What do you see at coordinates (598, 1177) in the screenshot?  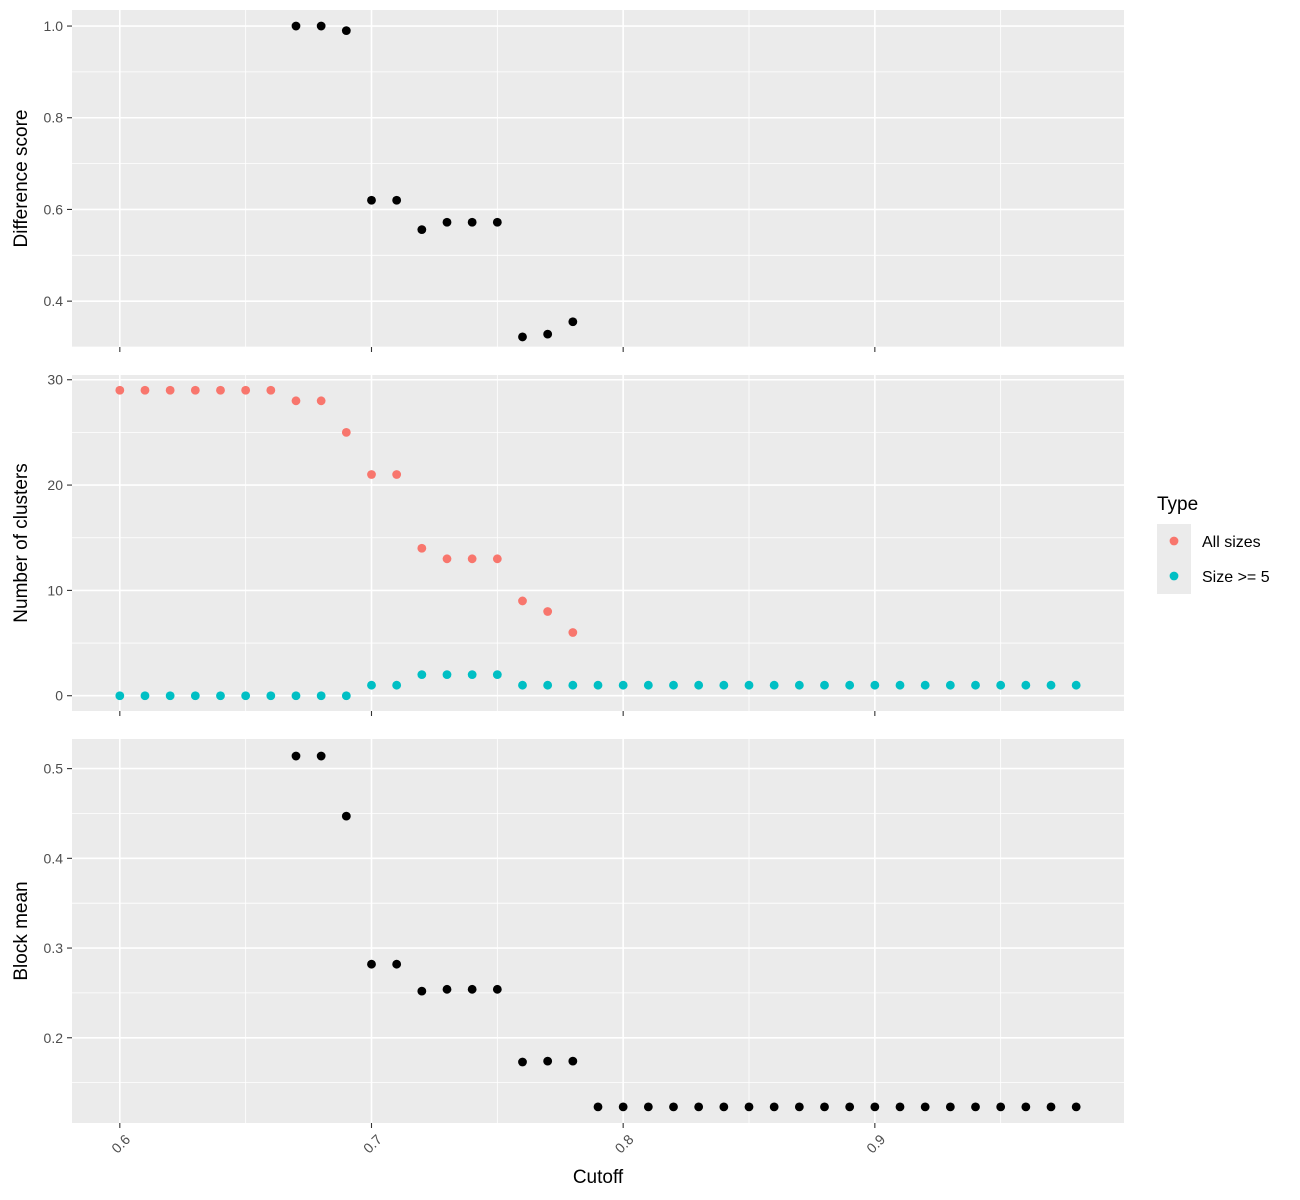 I see `x-axis-title: Cutoff` at bounding box center [598, 1177].